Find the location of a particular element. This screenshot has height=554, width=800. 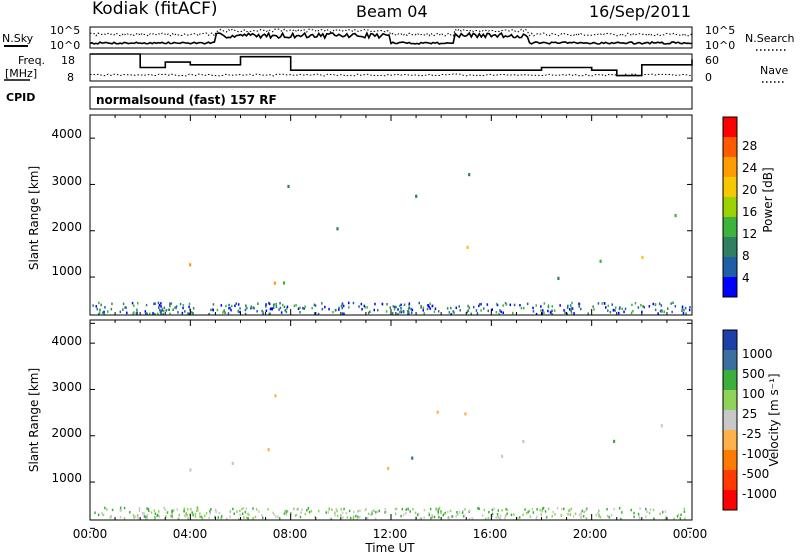

frequency-series is located at coordinates (391, 65).